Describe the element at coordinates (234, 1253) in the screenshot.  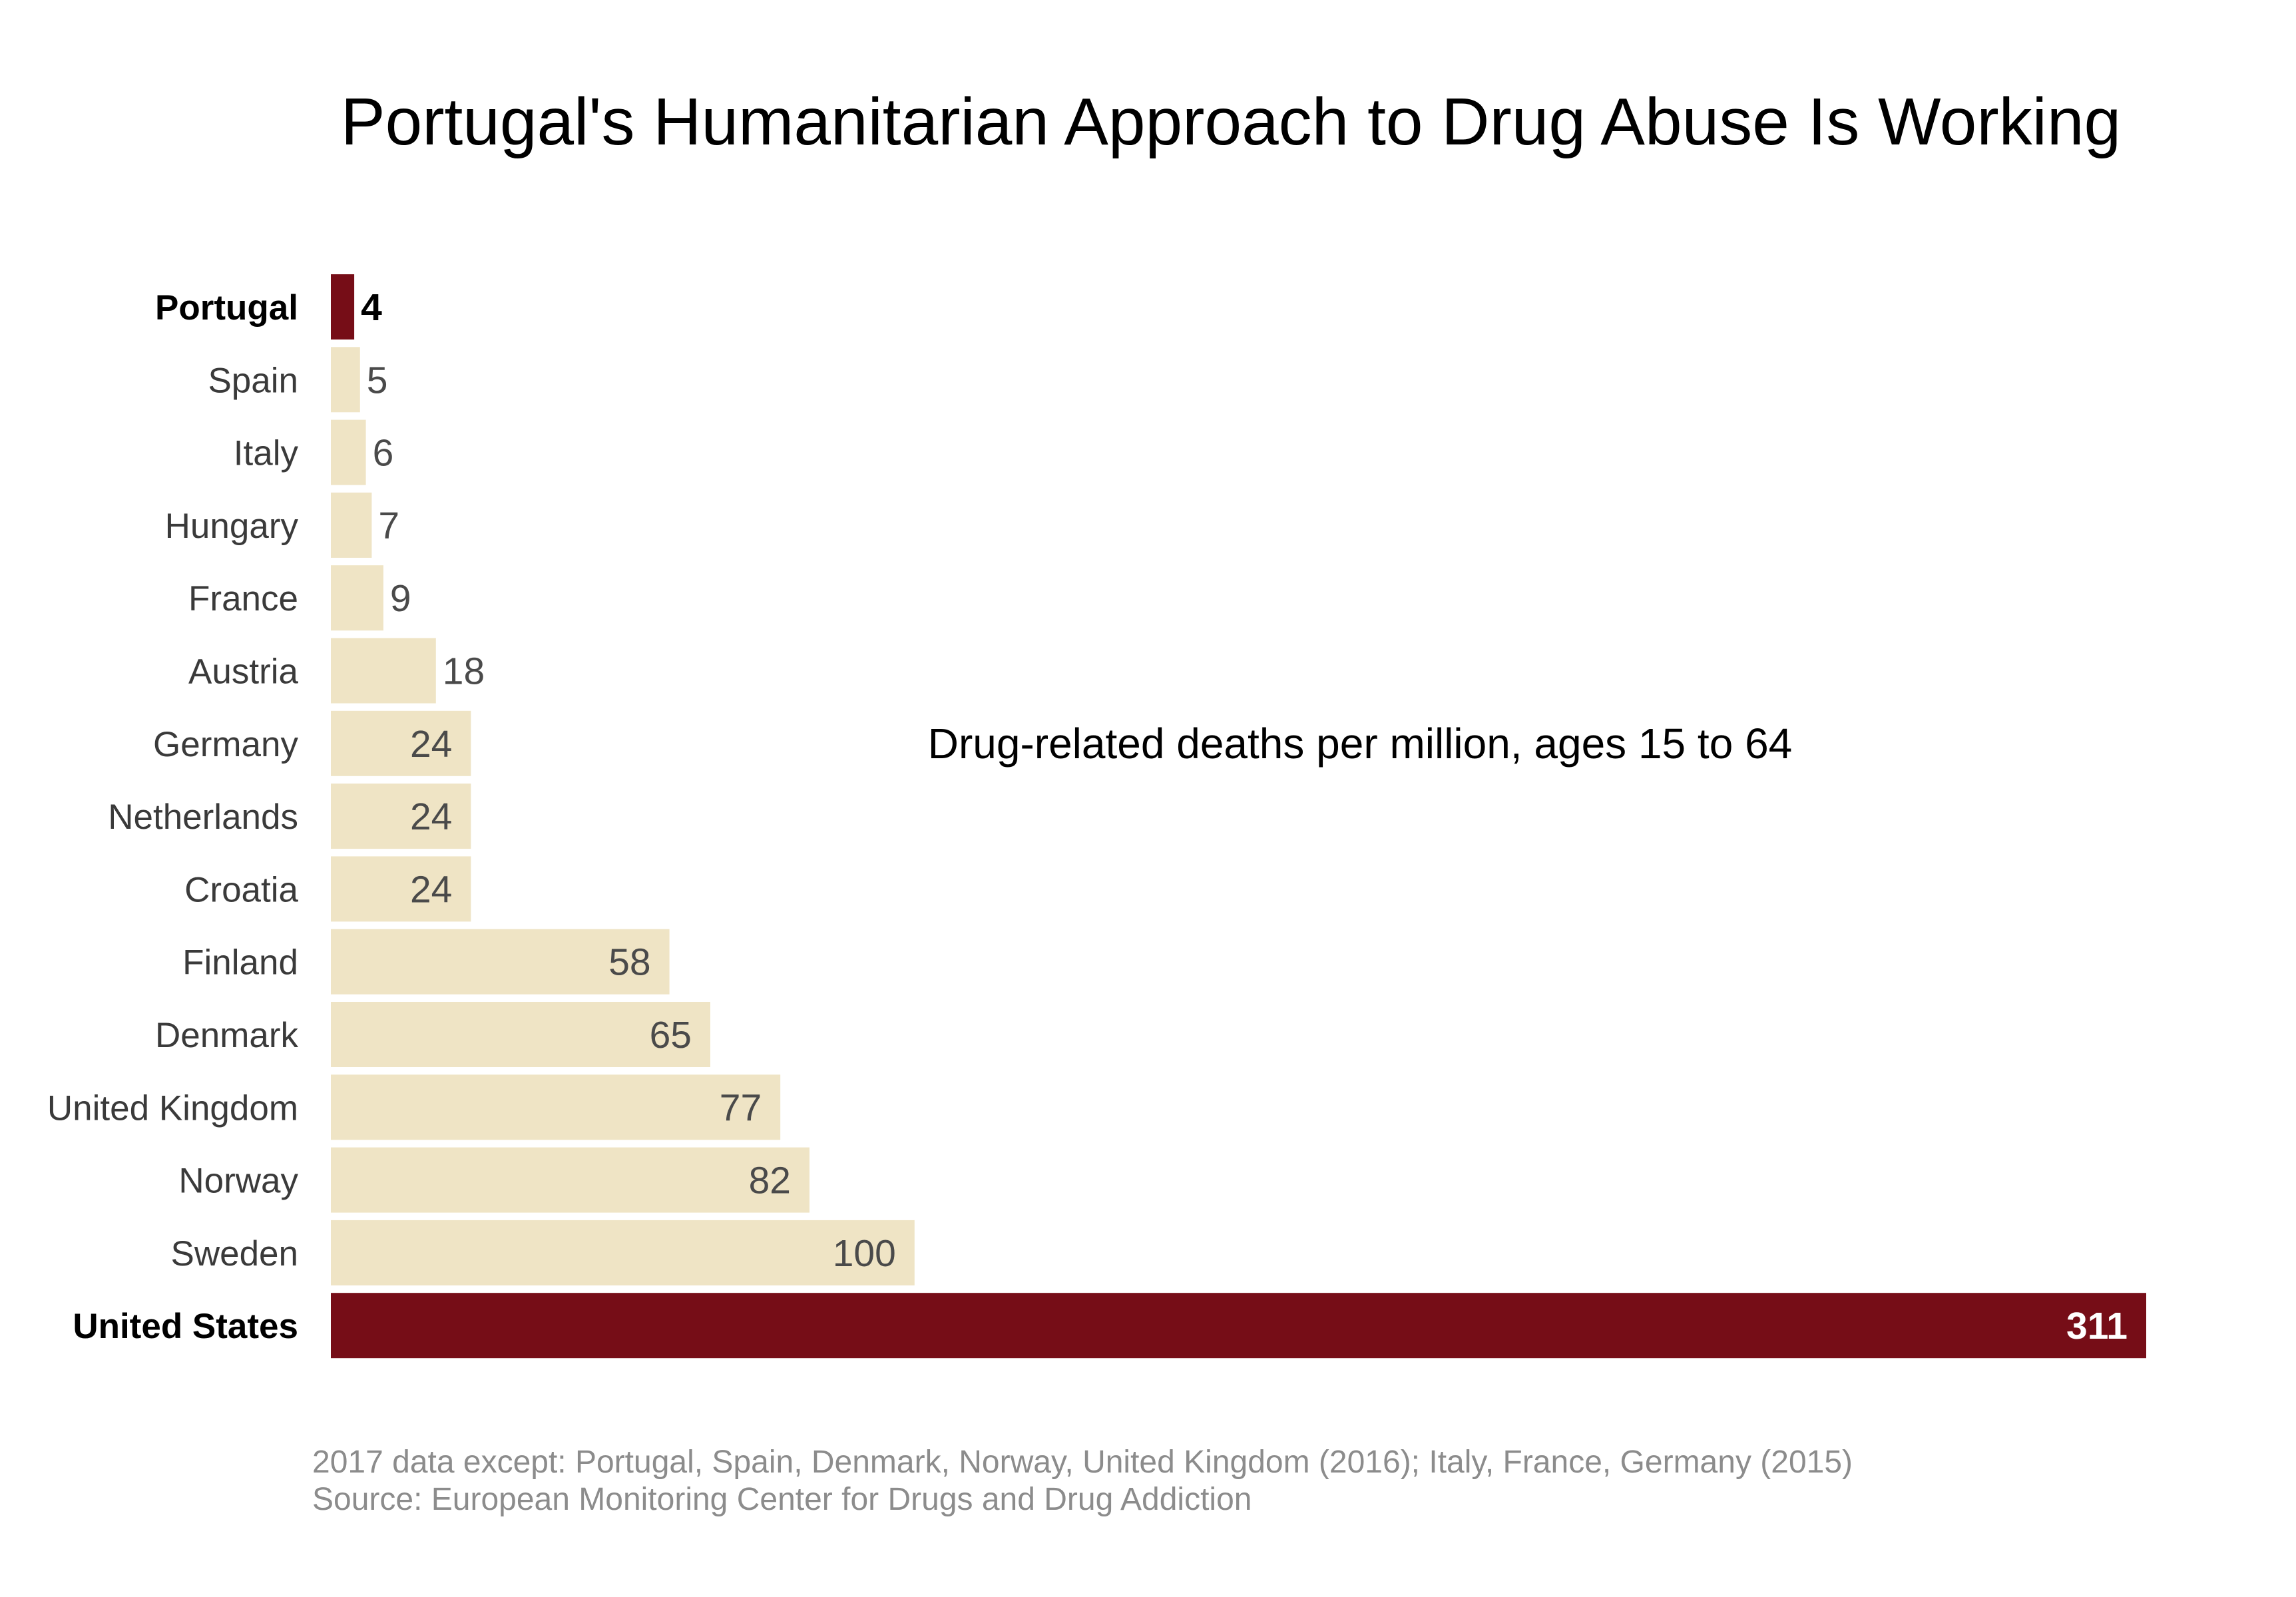
I see `category-label-sweden: Sweden` at that location.